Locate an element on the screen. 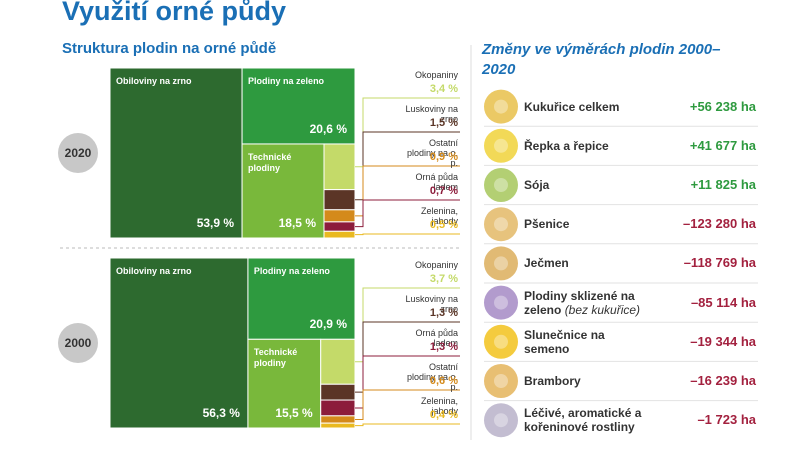 Image resolution: width=800 pixels, height=449 pixels. page-title: Využití orné půdy is located at coordinates (174, 13).